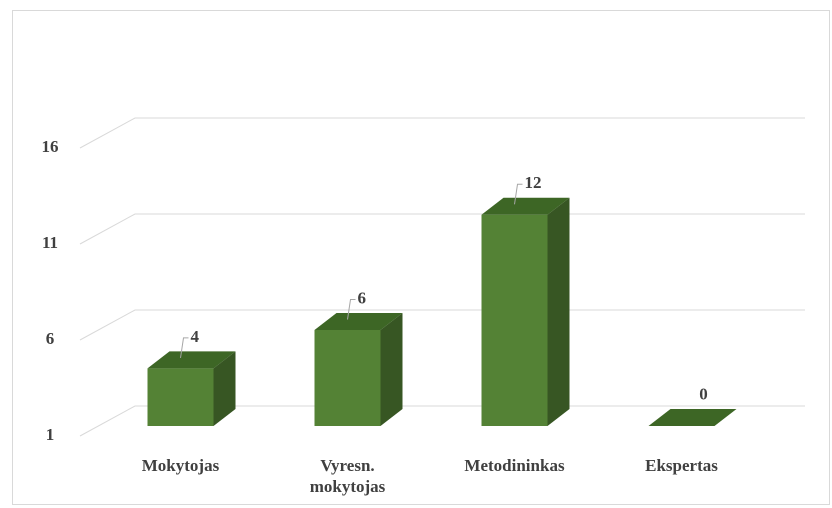 The height and width of the screenshot is (508, 832). What do you see at coordinates (50, 146) in the screenshot?
I see `y-tick-label: 16` at bounding box center [50, 146].